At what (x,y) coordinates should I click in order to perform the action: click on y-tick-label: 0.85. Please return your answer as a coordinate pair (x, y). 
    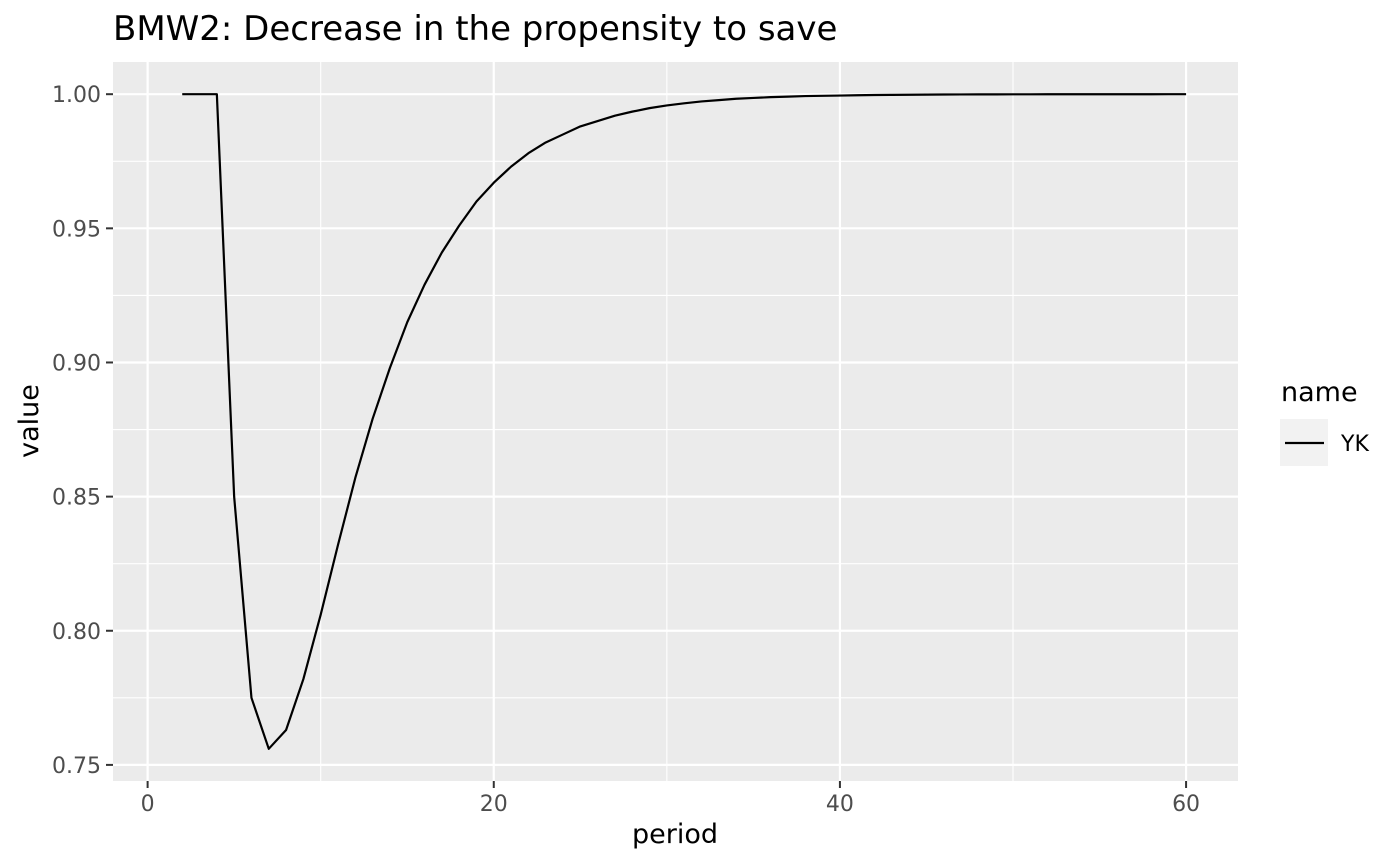
    Looking at the image, I should click on (76, 498).